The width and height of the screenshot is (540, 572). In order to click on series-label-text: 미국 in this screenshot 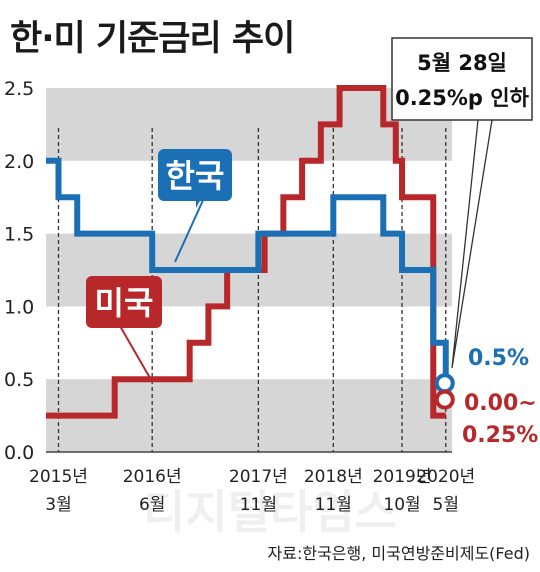, I will do `click(124, 303)`.